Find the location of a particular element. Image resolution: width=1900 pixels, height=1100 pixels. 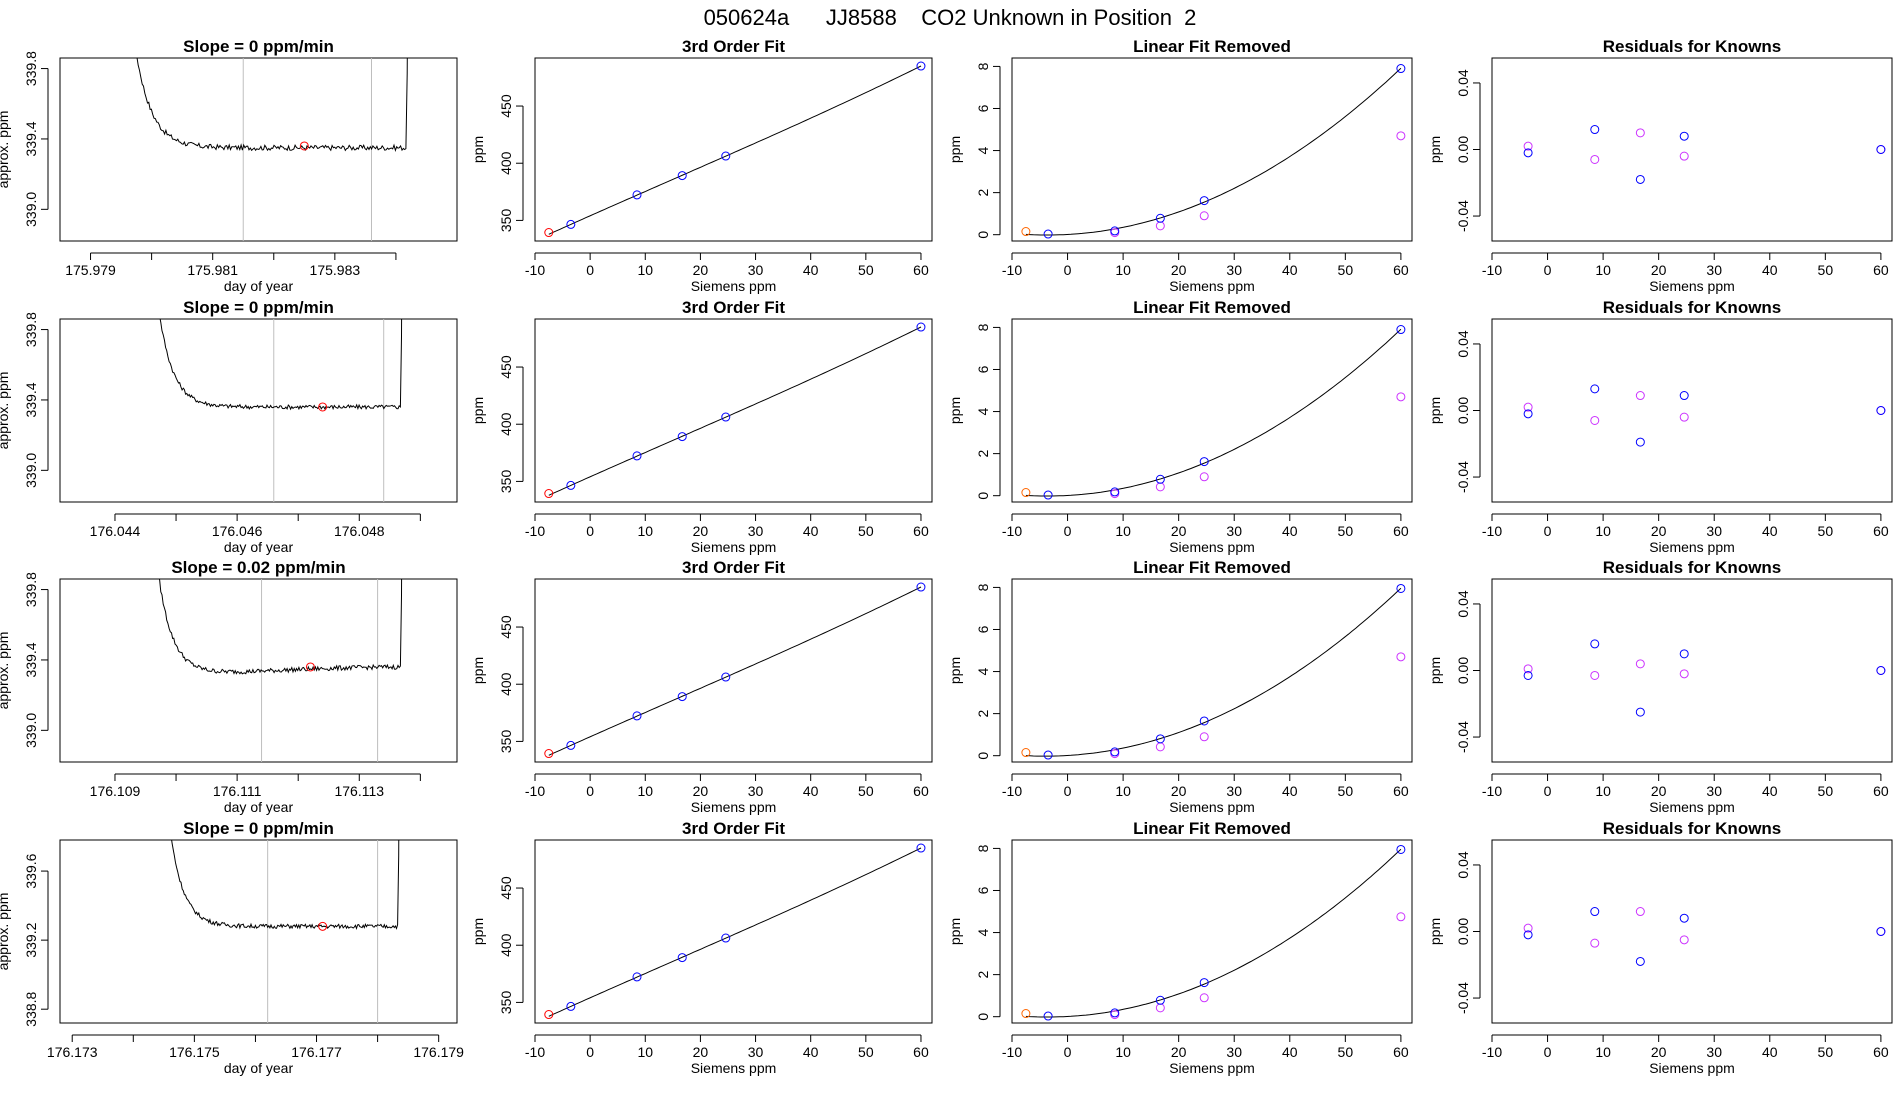

lin-panel-x-label: Siemens ppm is located at coordinates (1212, 807).